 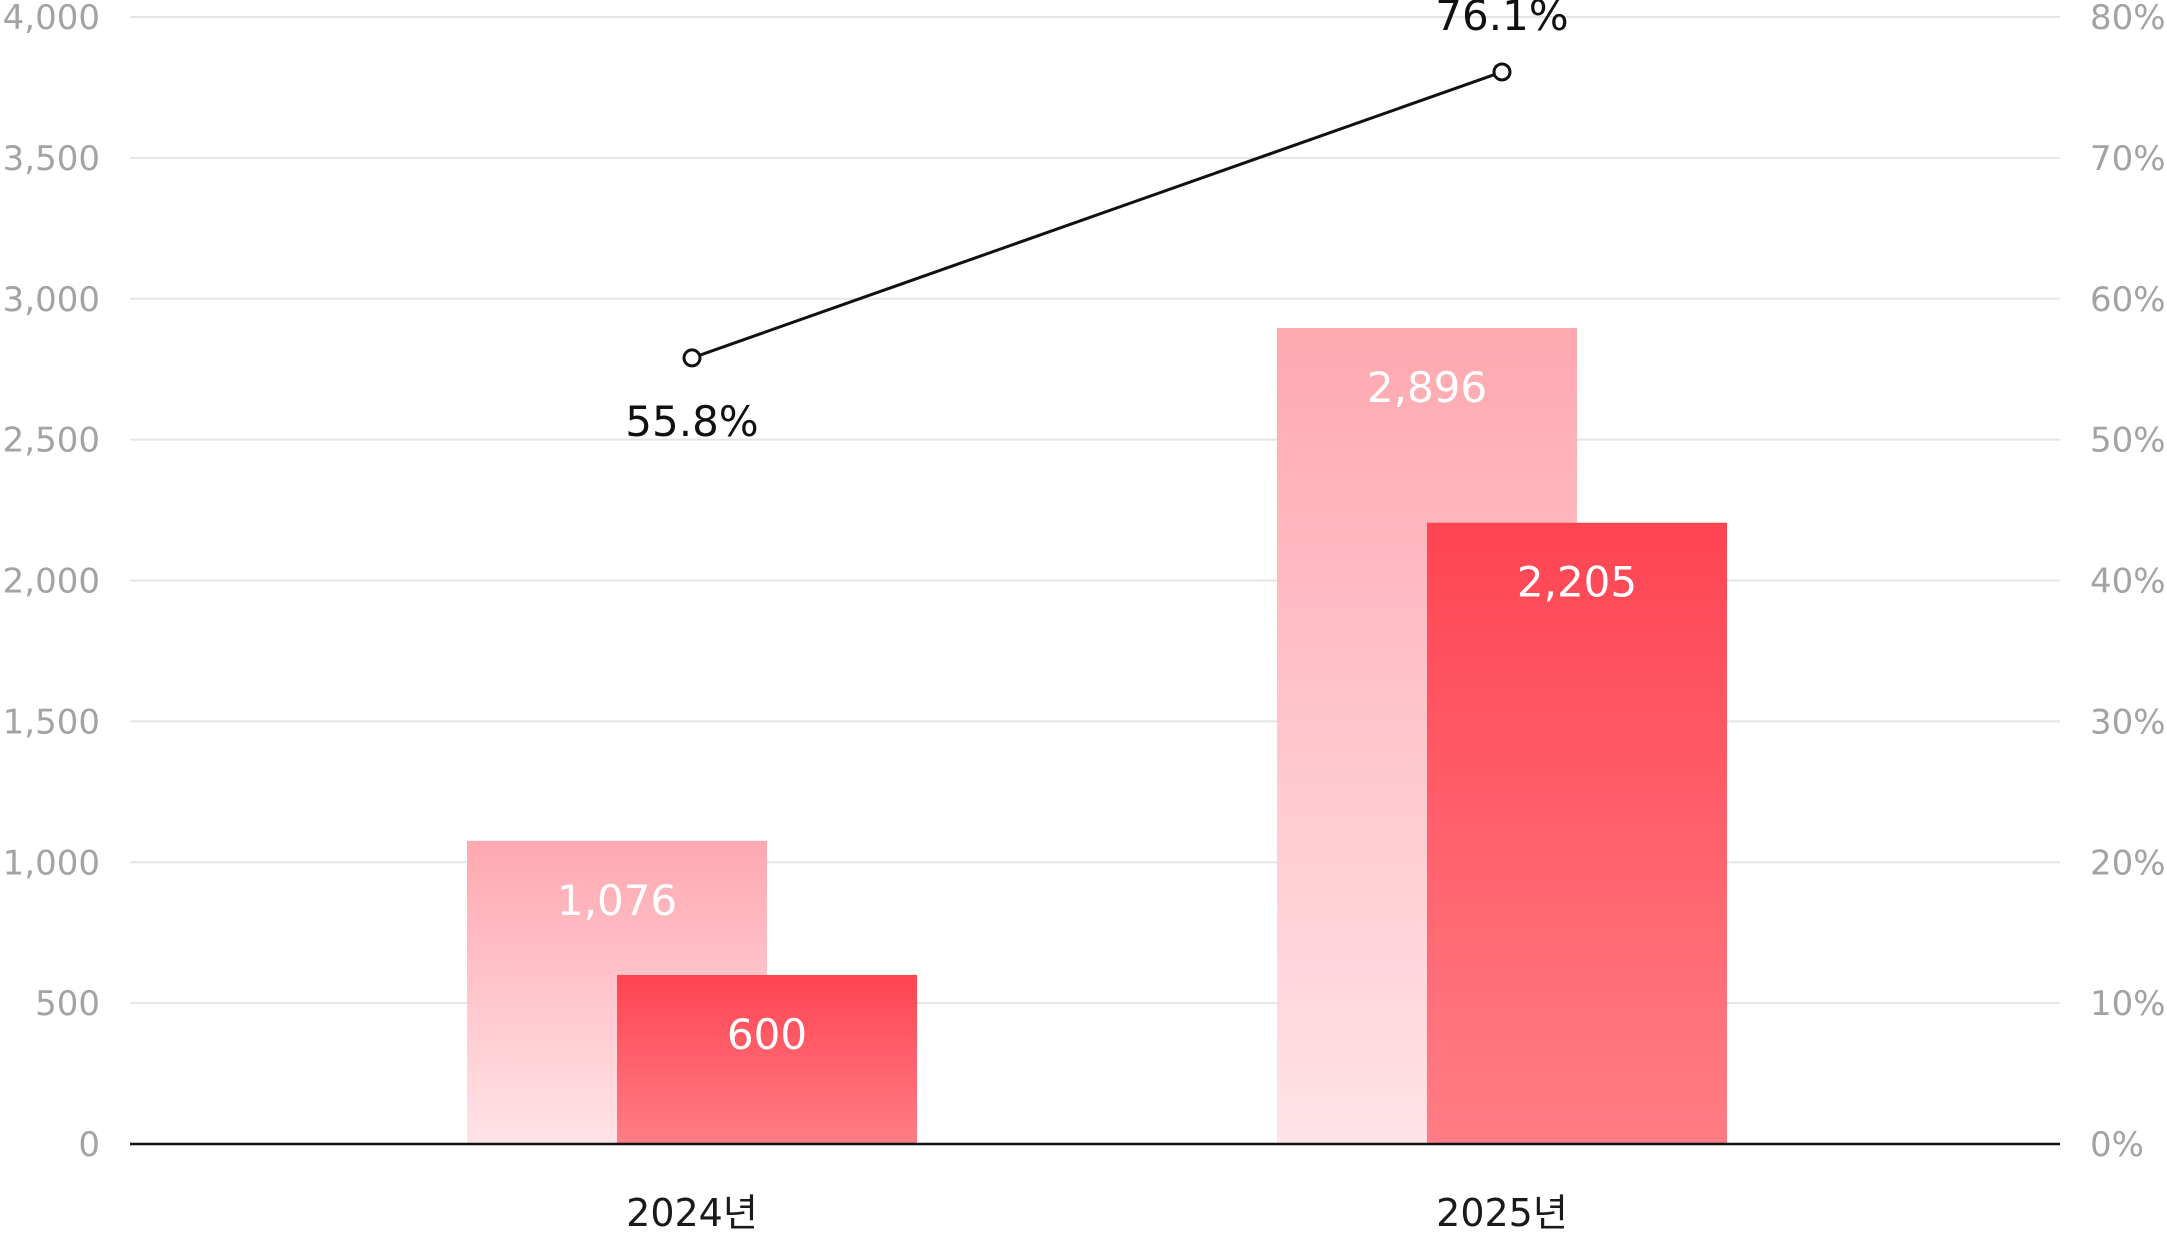 What do you see at coordinates (2117, 1145) in the screenshot?
I see `y-right-tick-label: 0%` at bounding box center [2117, 1145].